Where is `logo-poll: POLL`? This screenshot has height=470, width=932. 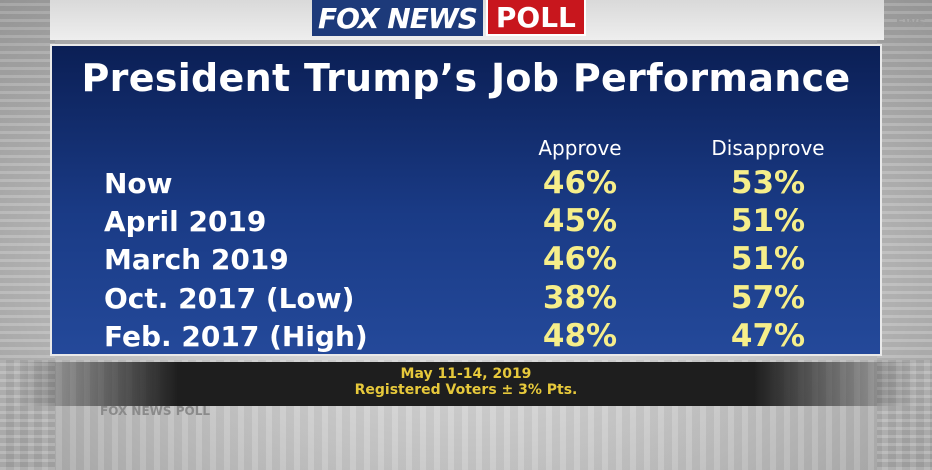 logo-poll: POLL is located at coordinates (535, 18).